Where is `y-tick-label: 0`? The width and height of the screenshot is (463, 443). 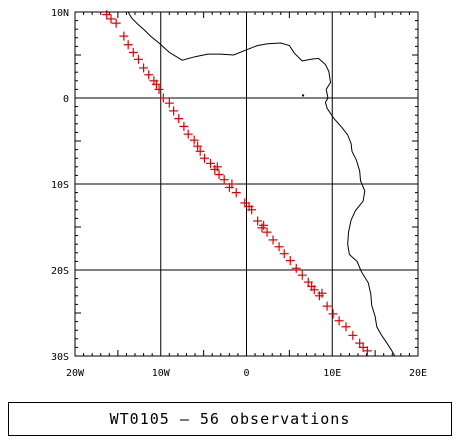
y-tick-label: 0 is located at coordinates (66, 99).